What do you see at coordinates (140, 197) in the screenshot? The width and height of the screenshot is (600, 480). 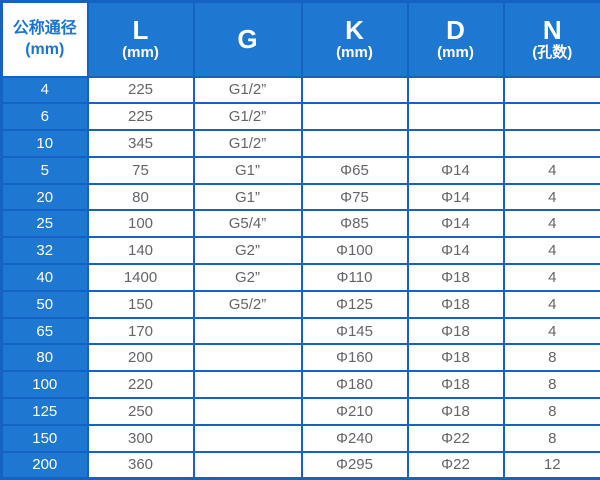 I see `table-cell: 80` at bounding box center [140, 197].